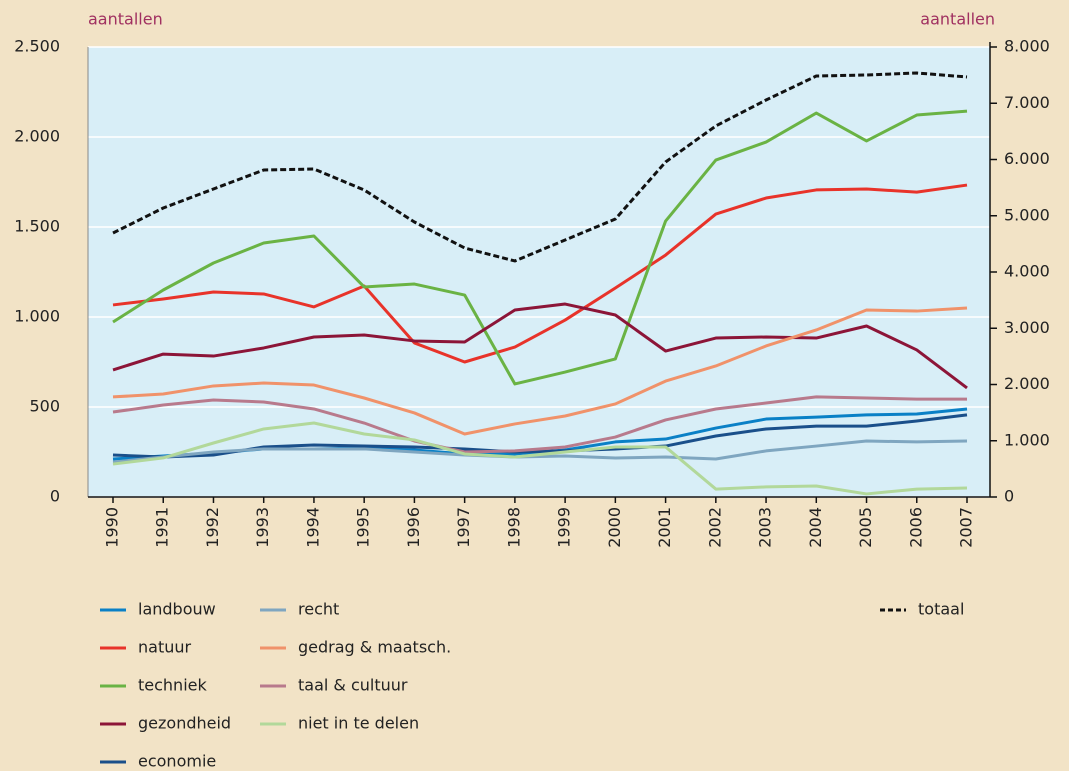 Image resolution: width=1069 pixels, height=771 pixels. Describe the element at coordinates (966, 527) in the screenshot. I see `x-tick-label: 2007` at that location.